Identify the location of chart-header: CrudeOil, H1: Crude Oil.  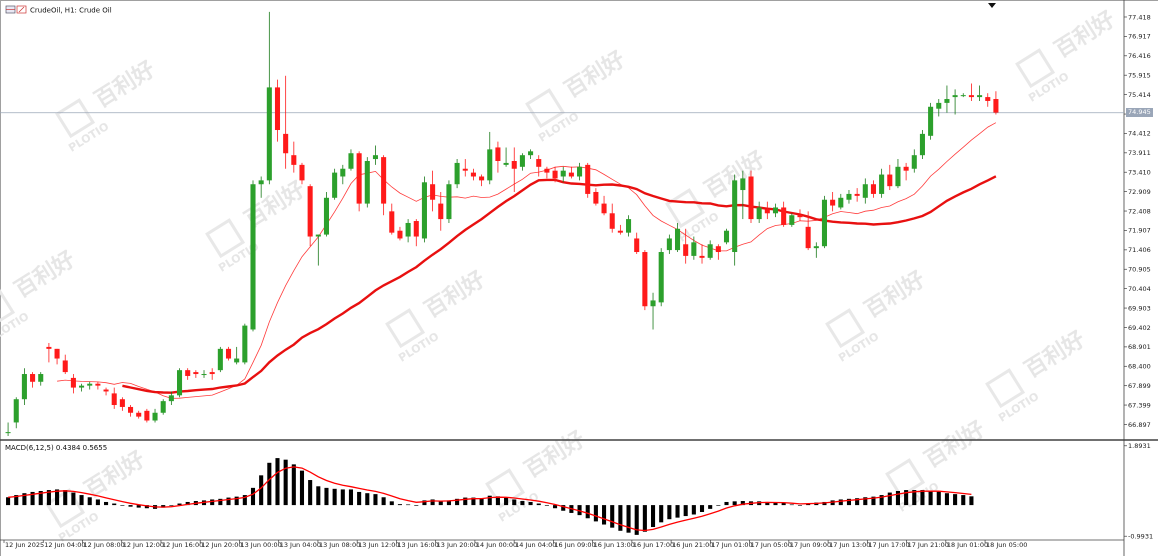
(58, 10).